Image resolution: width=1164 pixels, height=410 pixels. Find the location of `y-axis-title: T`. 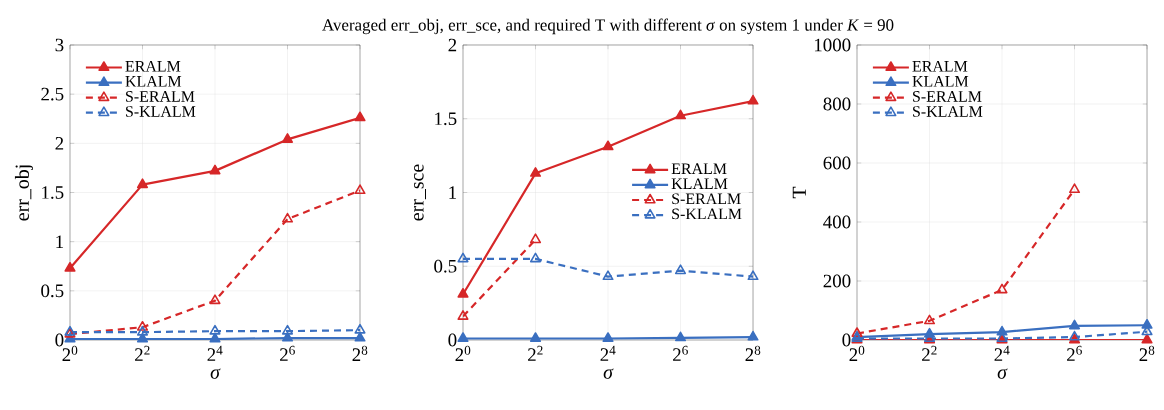

y-axis-title: T is located at coordinates (799, 192).